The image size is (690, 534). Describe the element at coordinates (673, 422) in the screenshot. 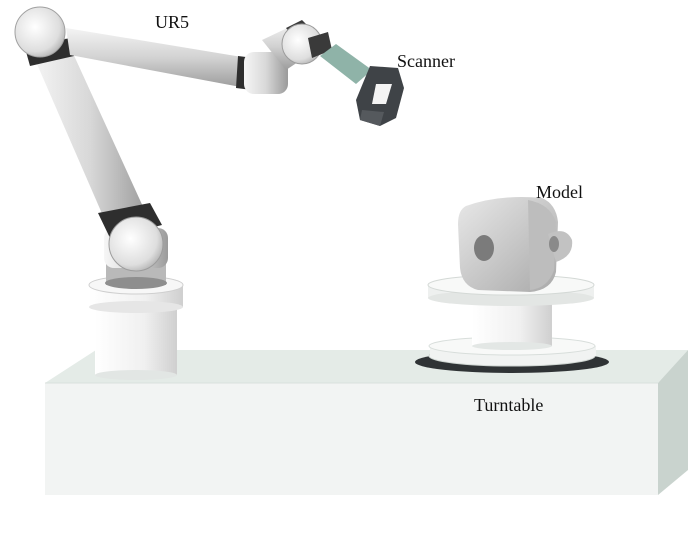

I see `table-side` at that location.